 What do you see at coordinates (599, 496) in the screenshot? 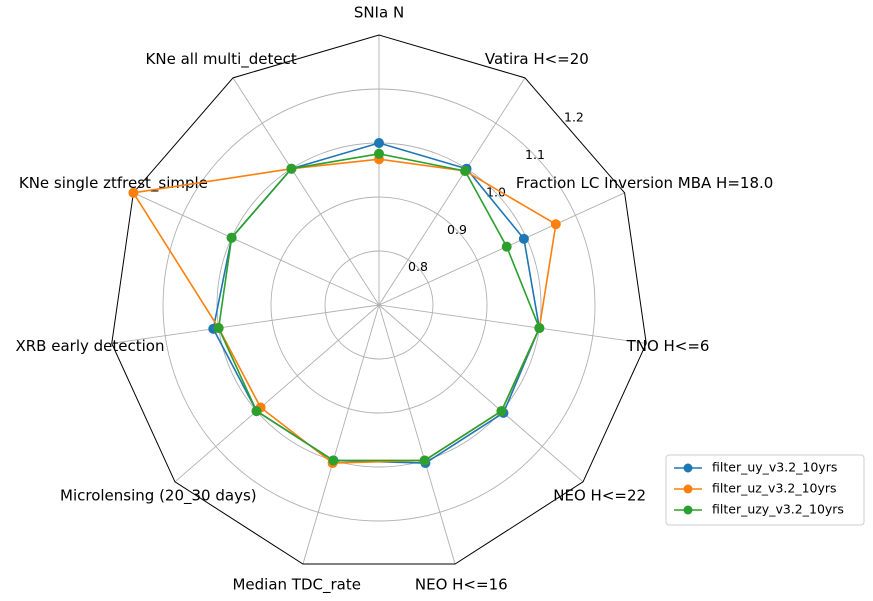
I see `axis-label-4: NEO H<=22` at bounding box center [599, 496].